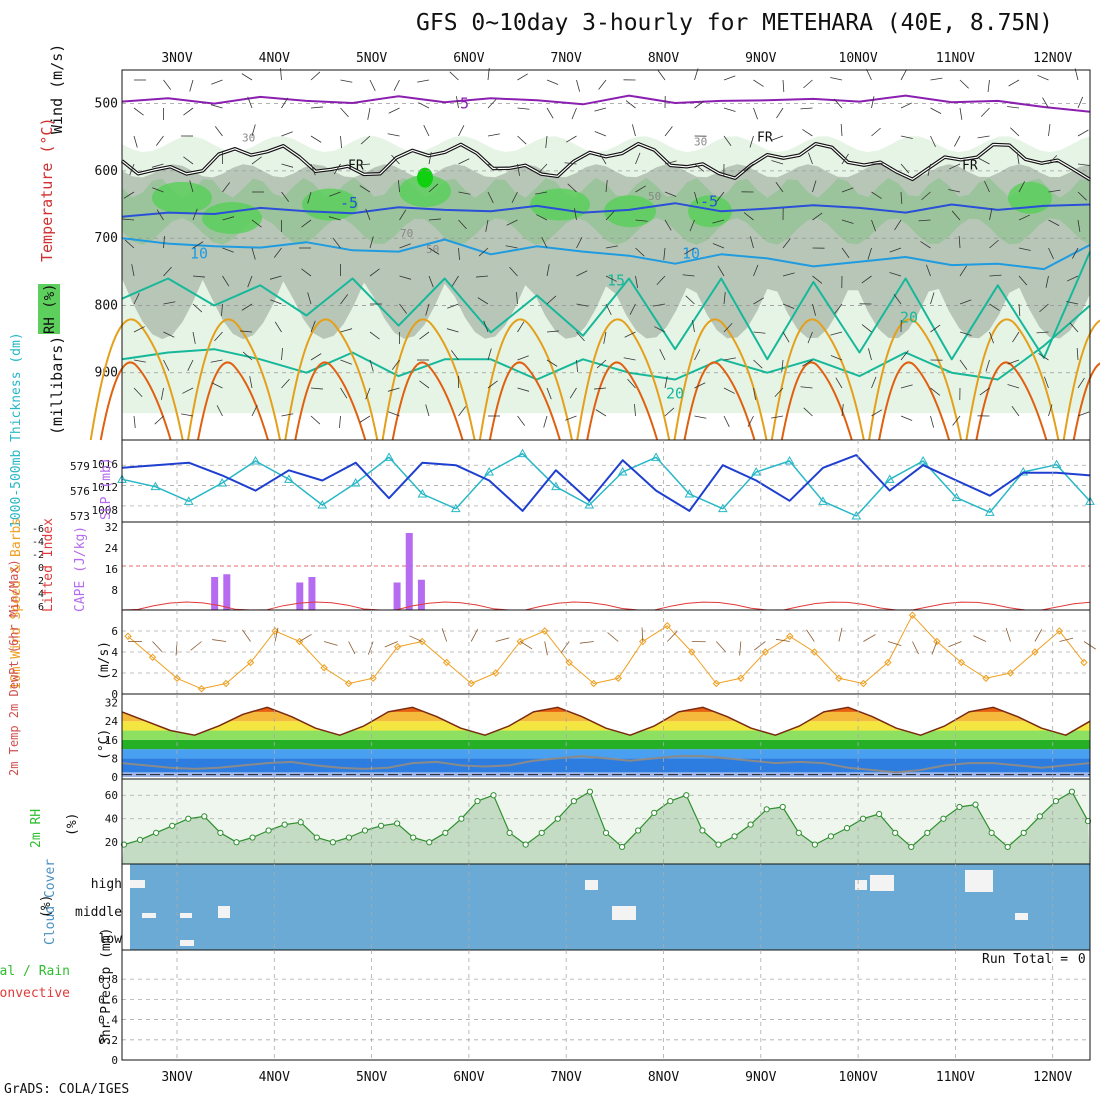  I want to click on li-tick-label: 0, so click(41, 568).